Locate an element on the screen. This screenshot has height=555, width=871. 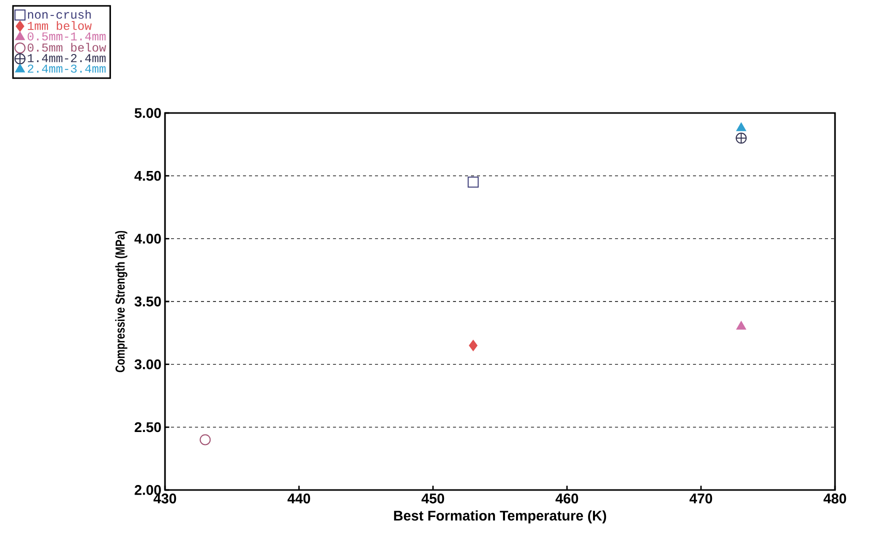
legend-label: 1mm below is located at coordinates (60, 25).